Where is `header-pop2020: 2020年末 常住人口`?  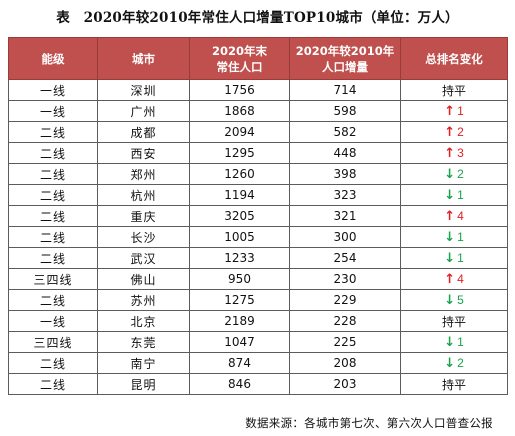 header-pop2020: 2020年末 常住人口 is located at coordinates (239, 58).